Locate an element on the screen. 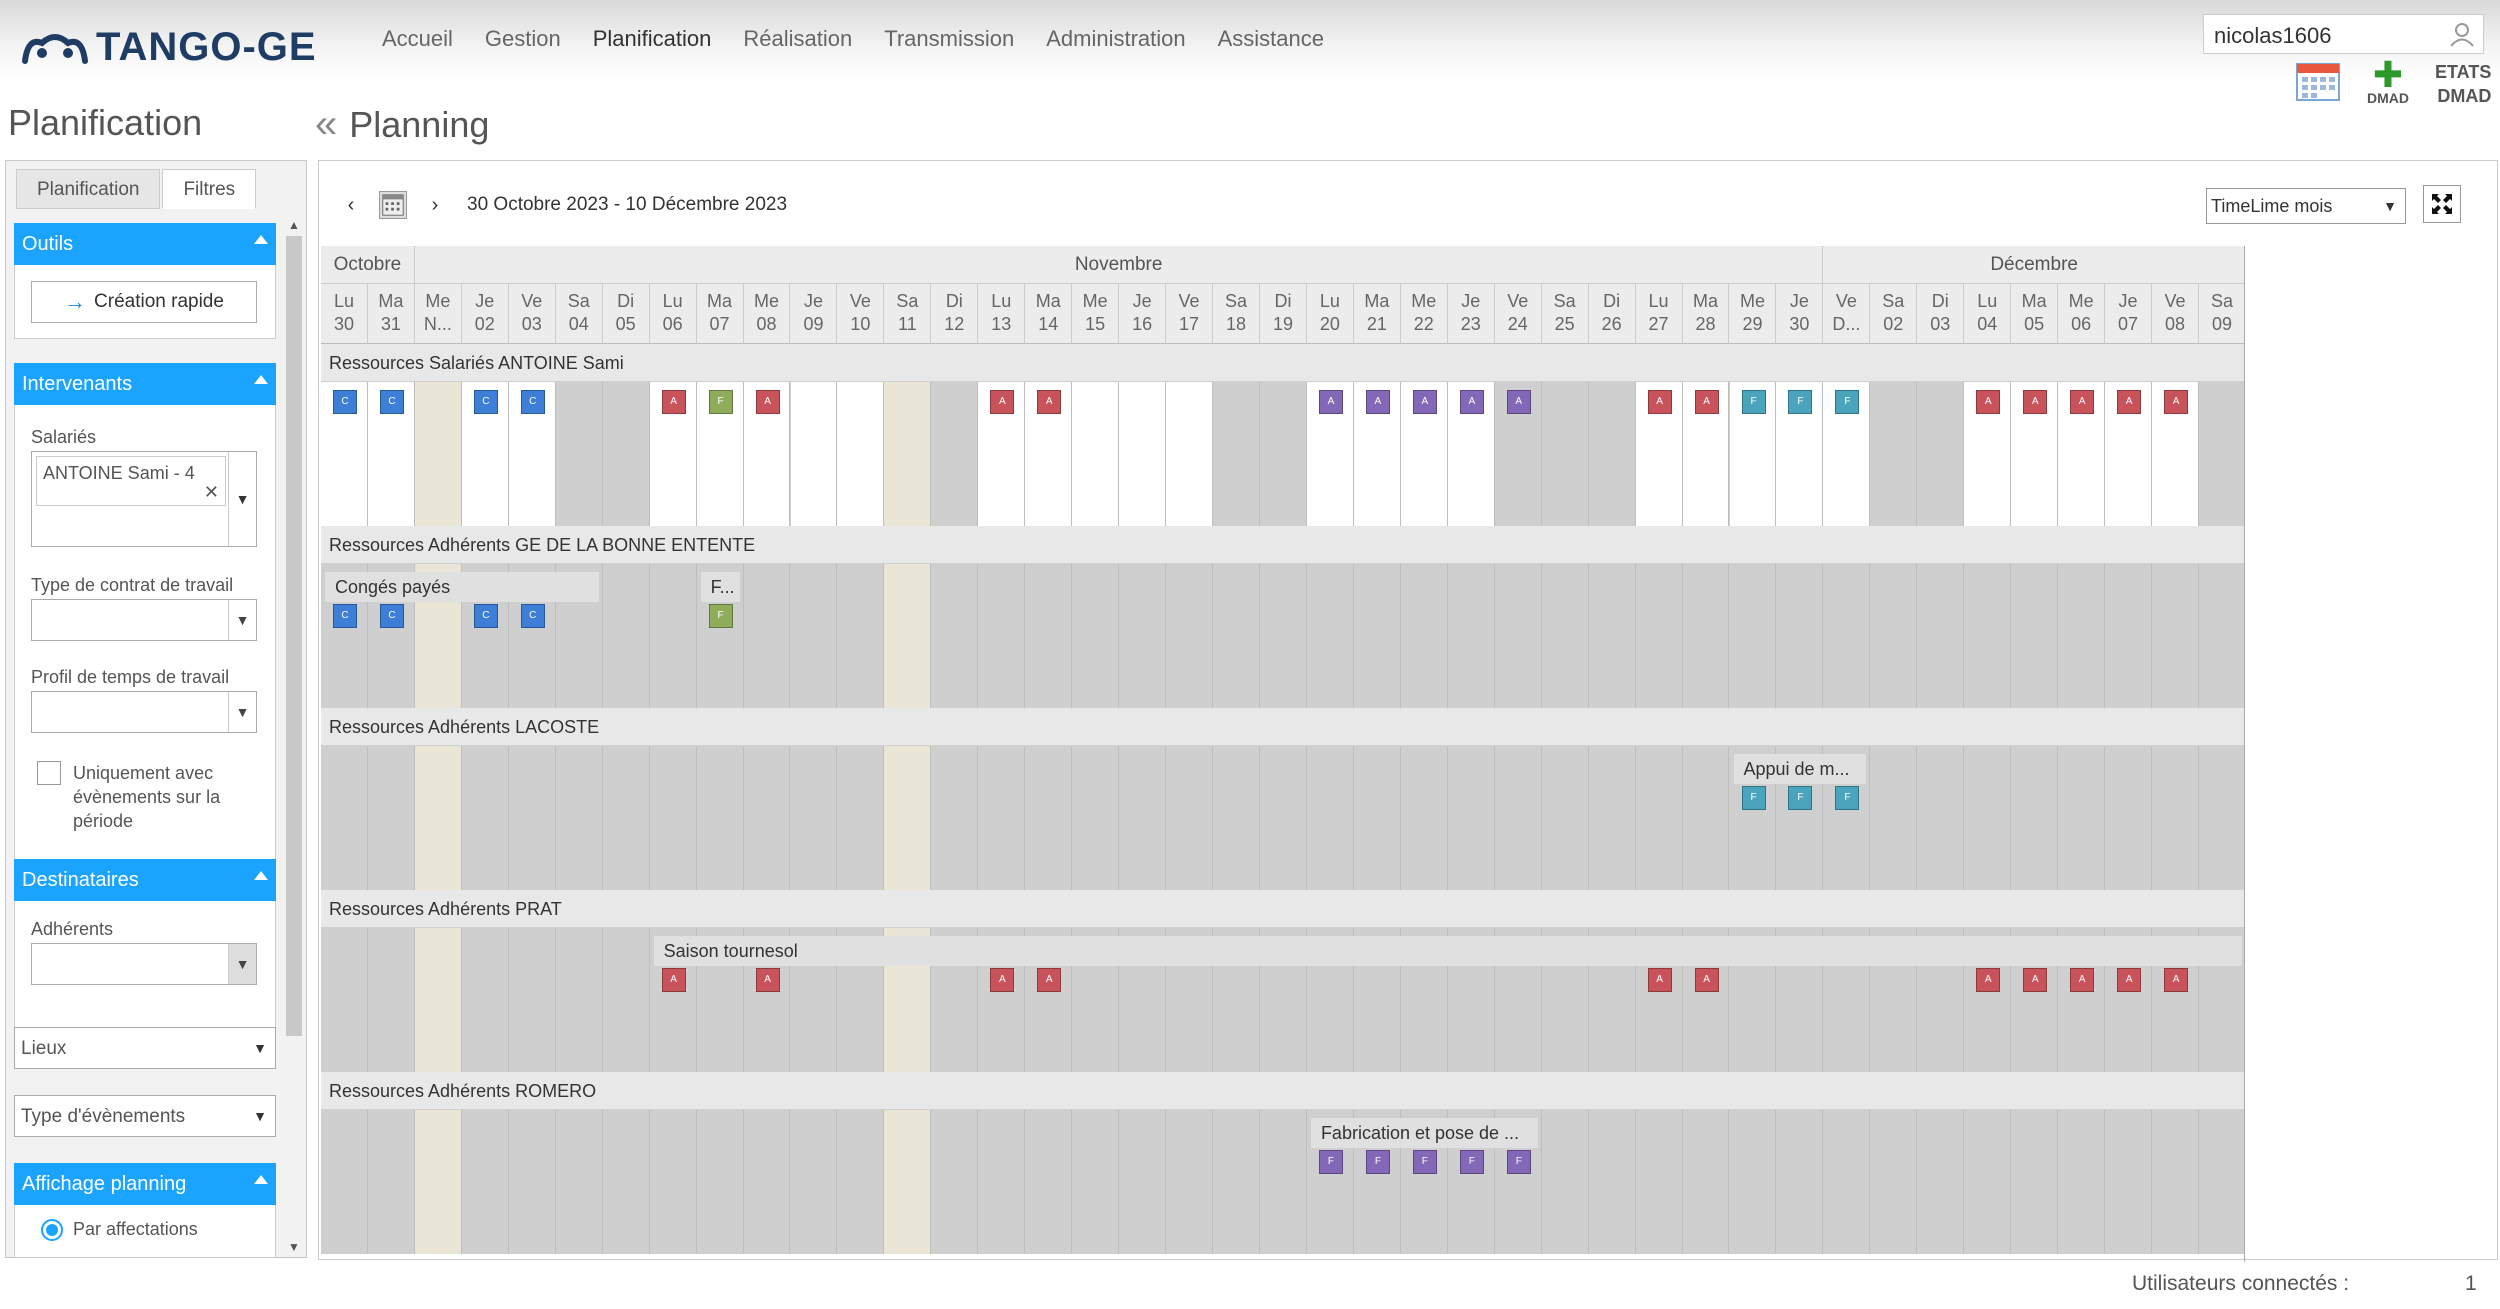 The image size is (2500, 1309). panel-outils-header: Outils is located at coordinates (145, 244).